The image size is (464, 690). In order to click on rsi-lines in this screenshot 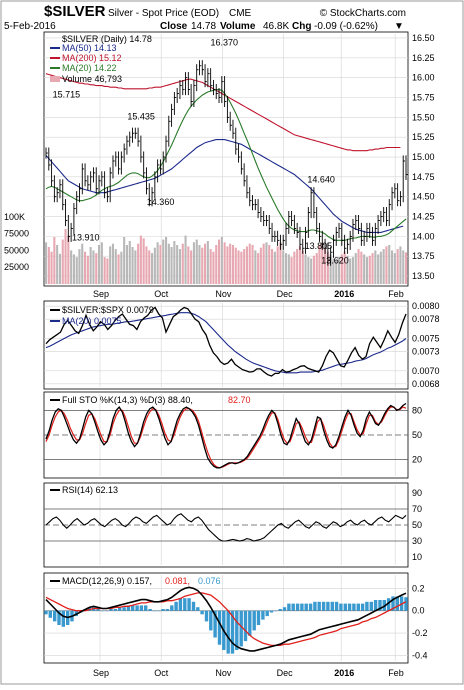, I will do `click(226, 527)`.